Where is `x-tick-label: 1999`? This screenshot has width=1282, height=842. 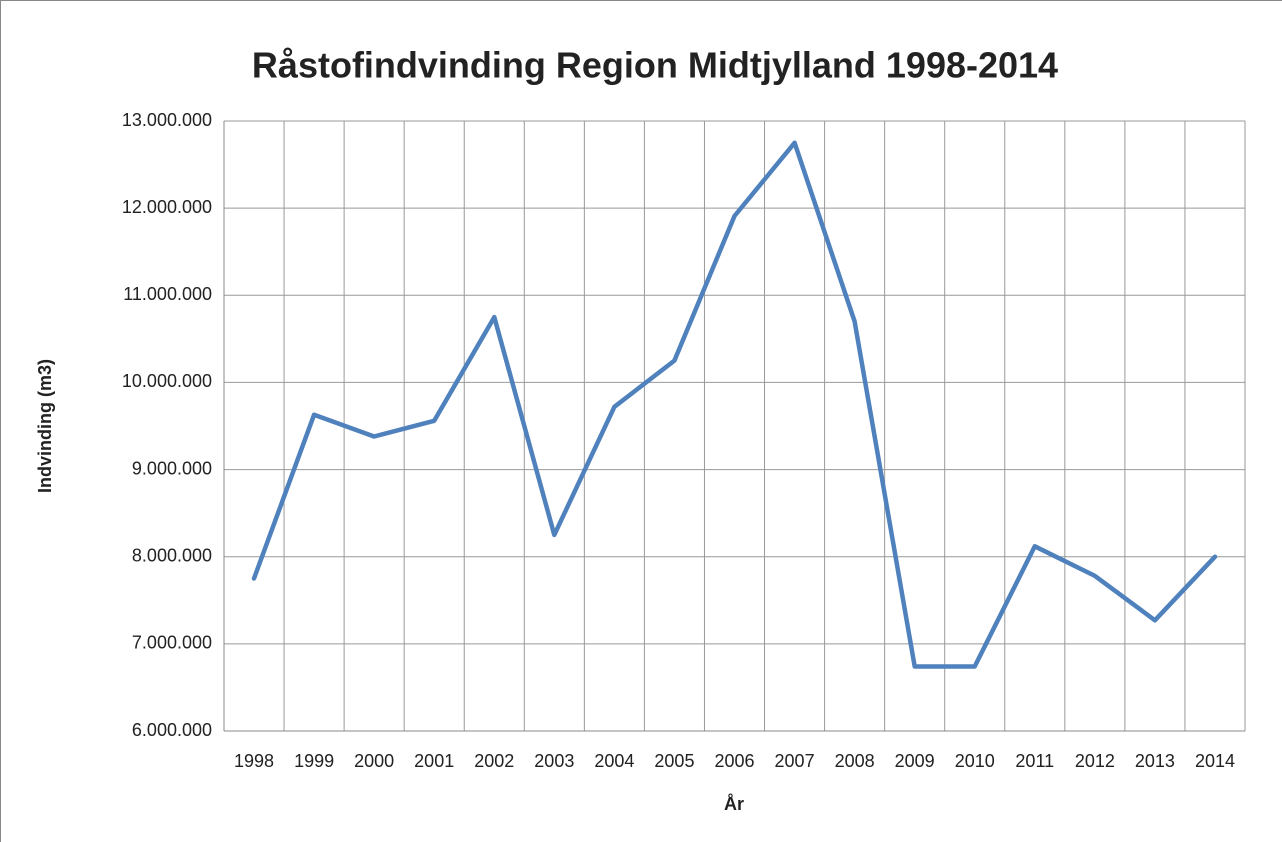 x-tick-label: 1999 is located at coordinates (314, 761).